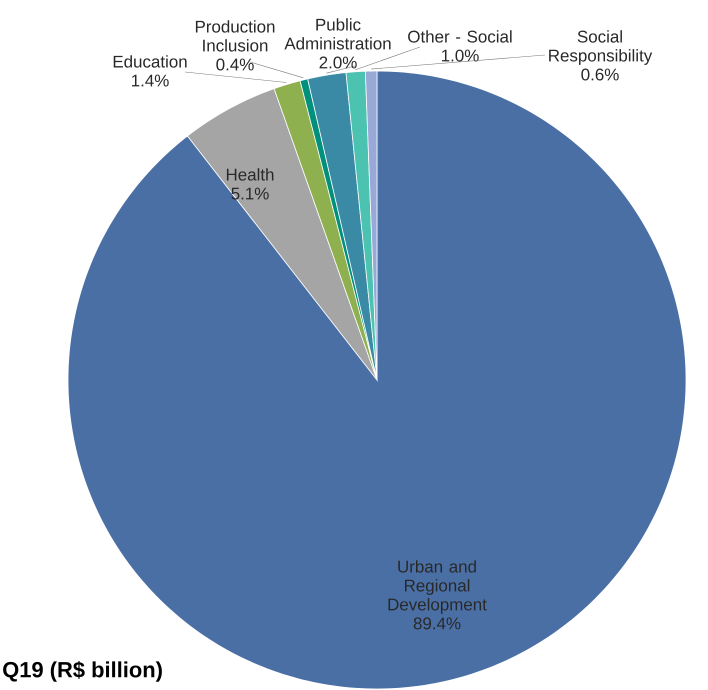  What do you see at coordinates (235, 36) in the screenshot?
I see `slice-label: Production Inclusion` at bounding box center [235, 36].